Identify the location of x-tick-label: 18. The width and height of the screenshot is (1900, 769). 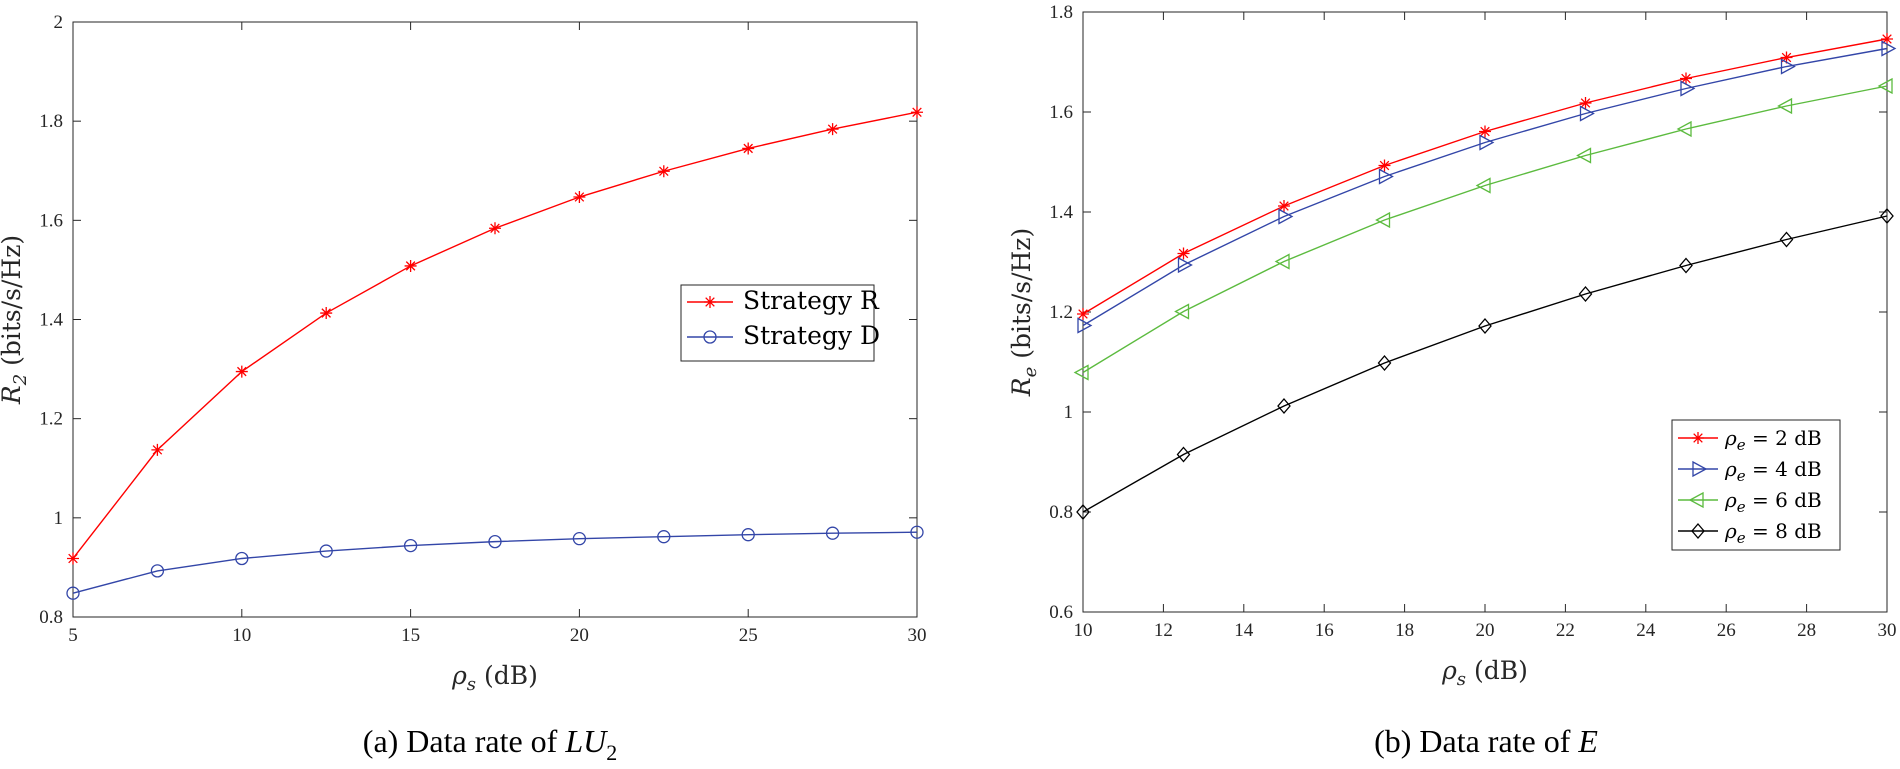
(1404, 630).